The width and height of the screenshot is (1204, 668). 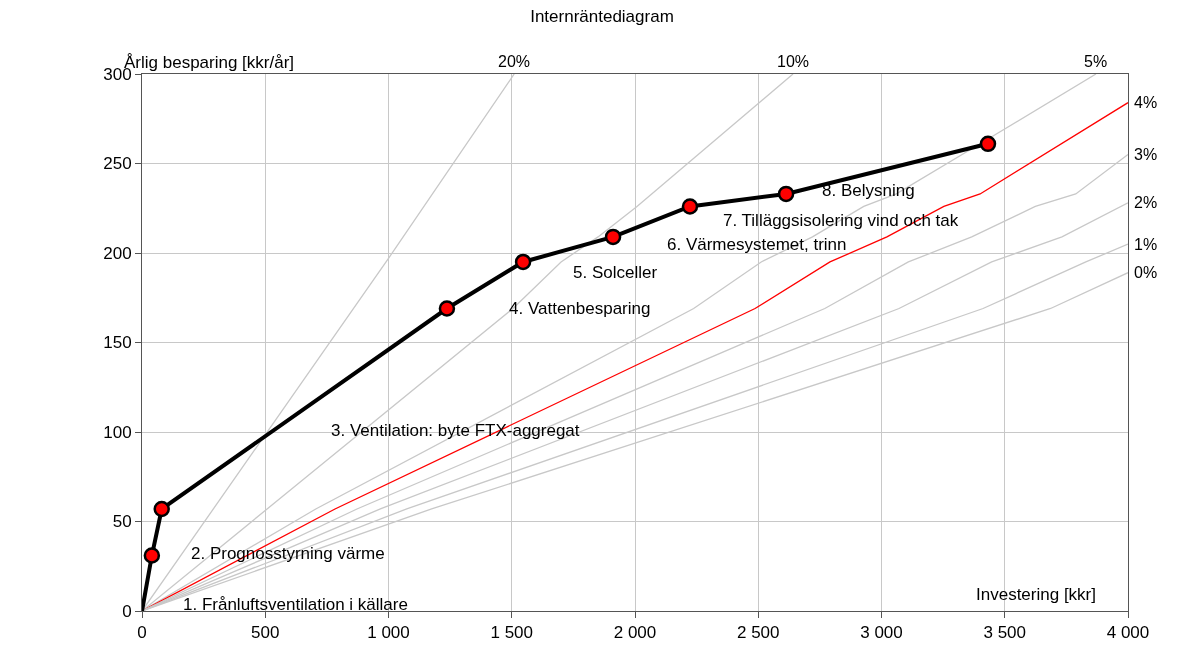 I want to click on y-tick-label: 200, so click(x=117, y=253).